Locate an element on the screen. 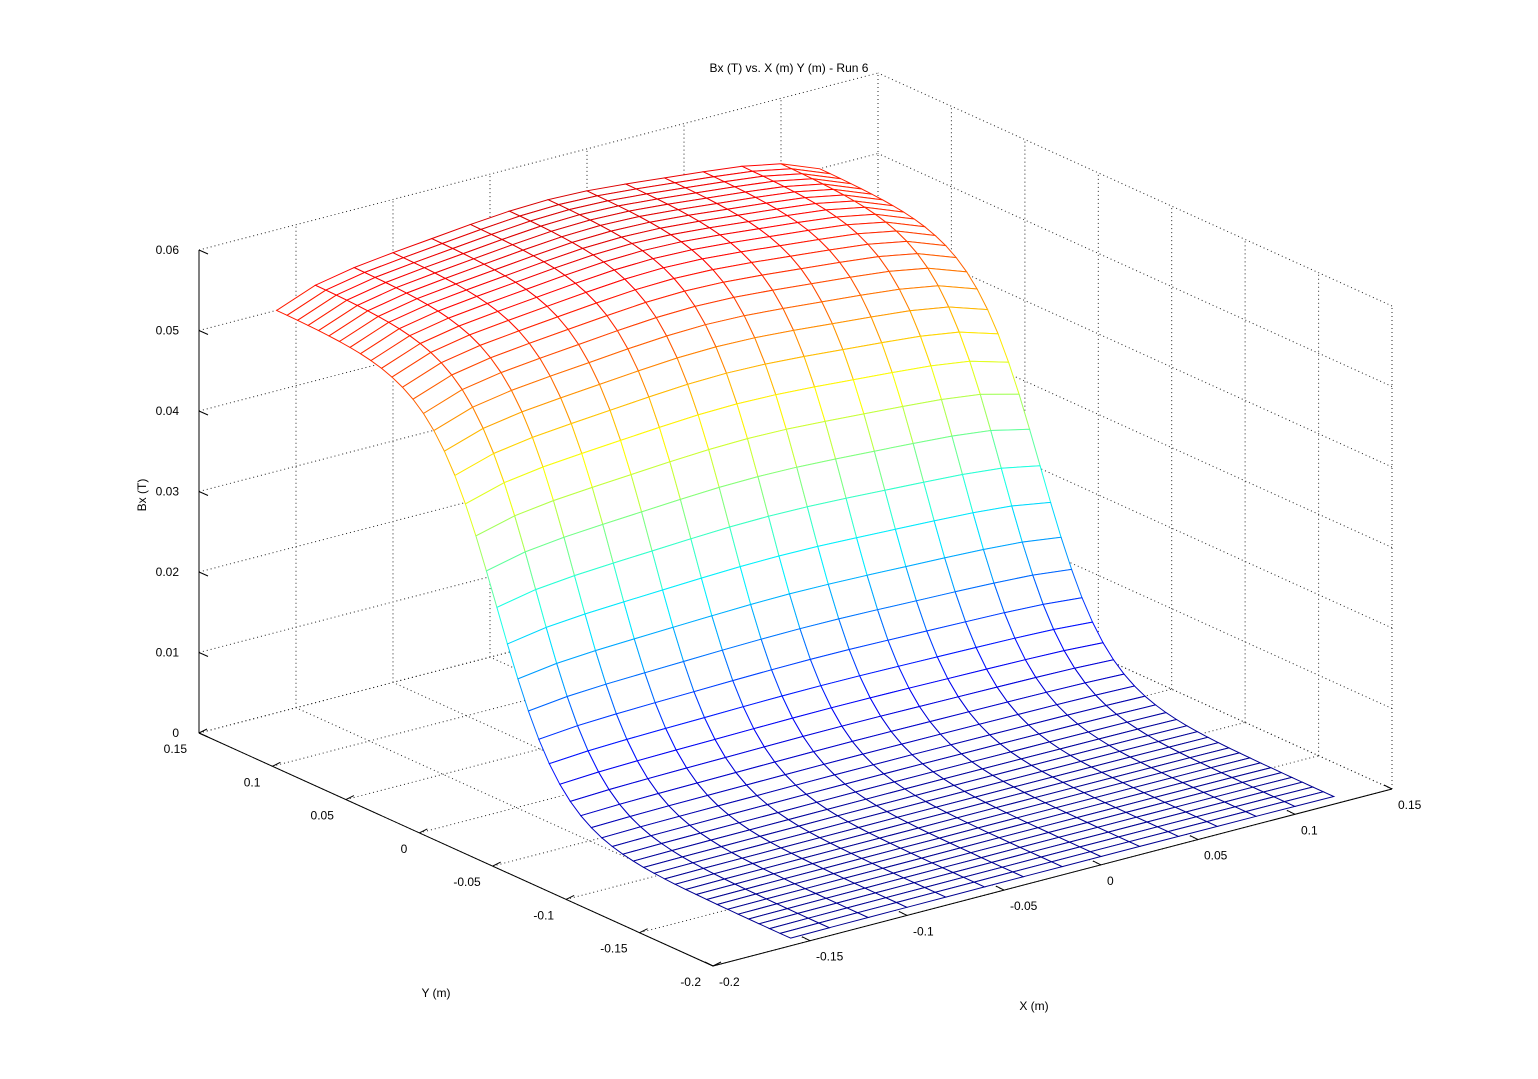 The height and width of the screenshot is (1079, 1538). z-tick-label: 0.02 is located at coordinates (168, 572).